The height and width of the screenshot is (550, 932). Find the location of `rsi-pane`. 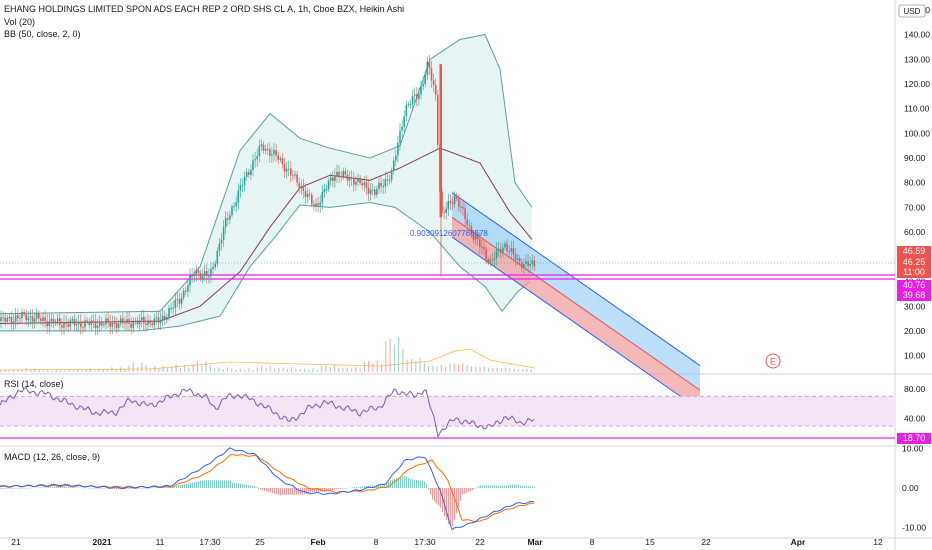

rsi-pane is located at coordinates (447, 412).